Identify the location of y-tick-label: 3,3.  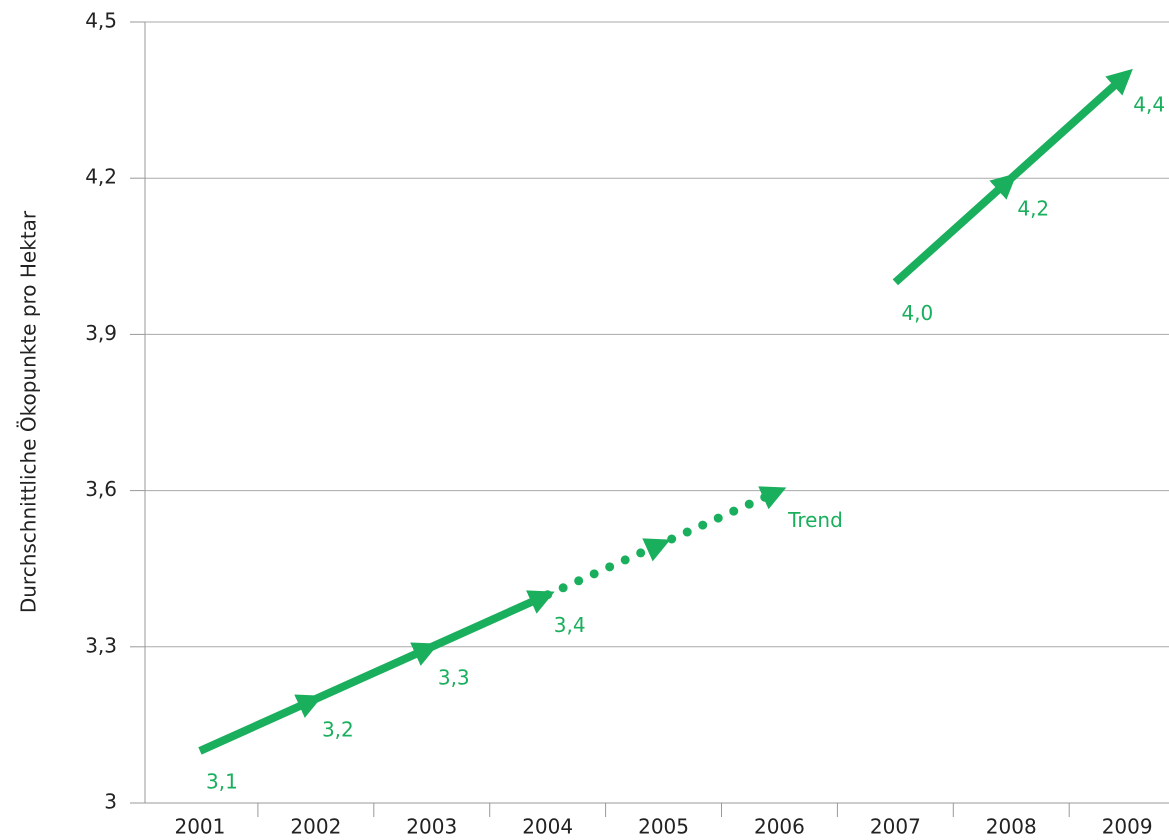
(101, 645).